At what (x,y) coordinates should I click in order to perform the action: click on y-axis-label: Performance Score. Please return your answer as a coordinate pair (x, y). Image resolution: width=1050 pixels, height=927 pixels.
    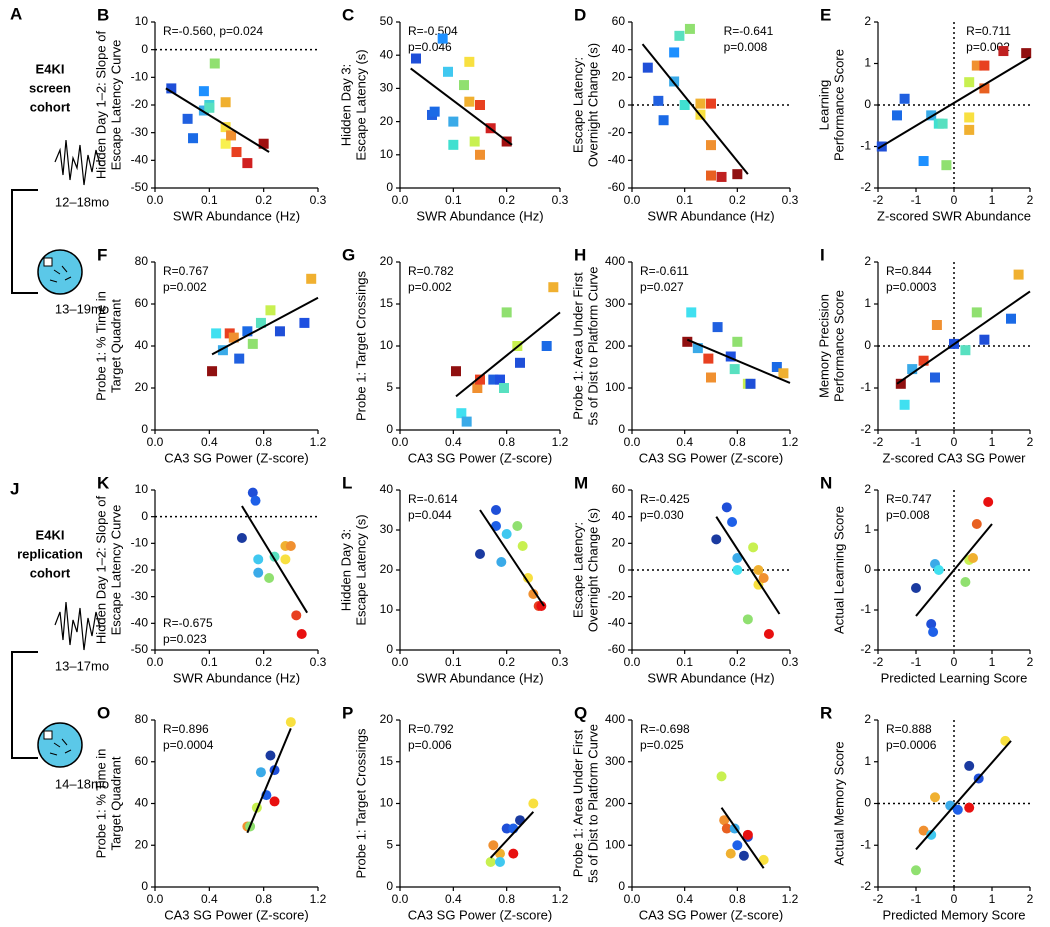
    Looking at the image, I should click on (838, 105).